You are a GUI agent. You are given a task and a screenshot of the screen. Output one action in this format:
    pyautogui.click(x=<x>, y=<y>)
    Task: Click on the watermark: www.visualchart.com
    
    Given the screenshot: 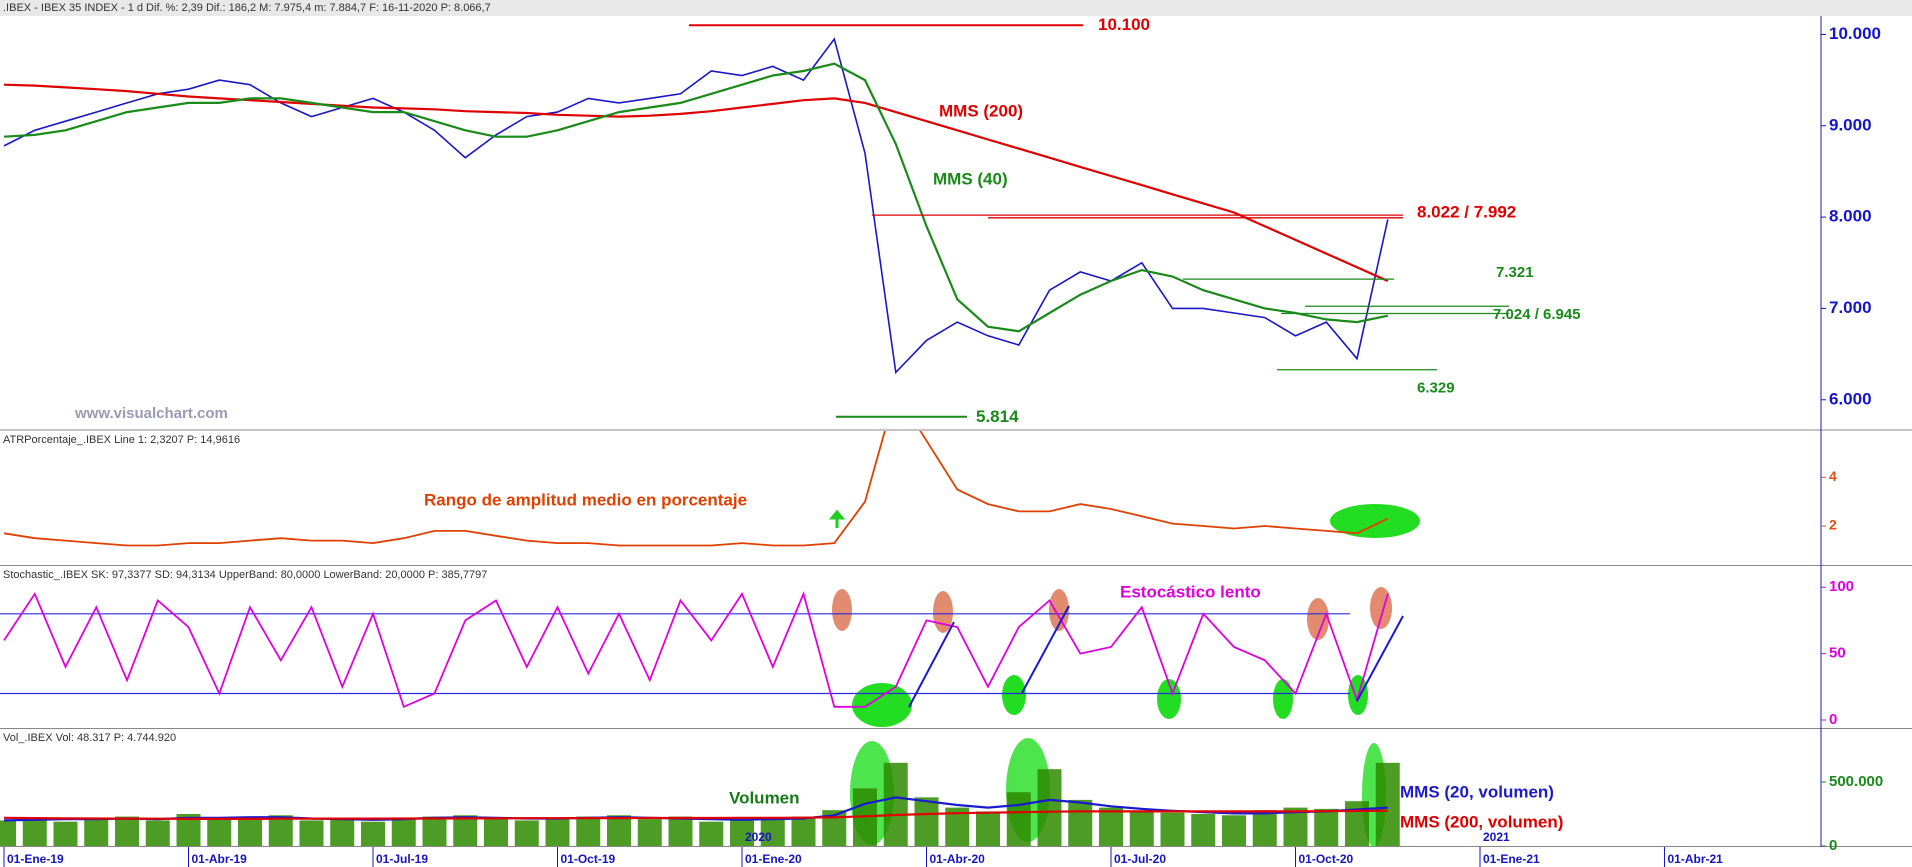 What is the action you would take?
    pyautogui.click(x=151, y=413)
    